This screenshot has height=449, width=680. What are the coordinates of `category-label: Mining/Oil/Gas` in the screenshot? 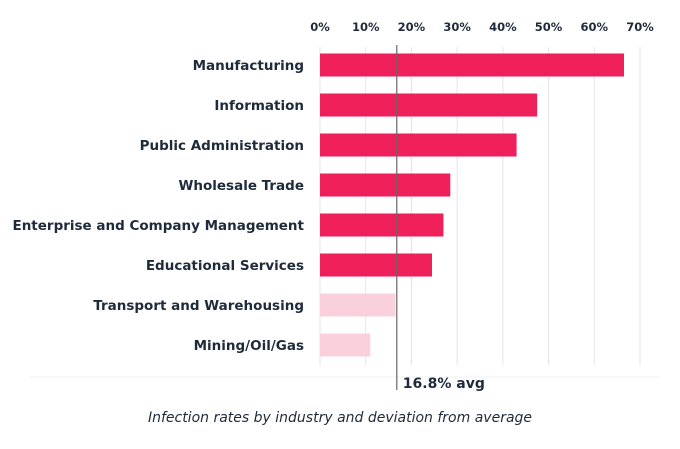 It's located at (249, 346).